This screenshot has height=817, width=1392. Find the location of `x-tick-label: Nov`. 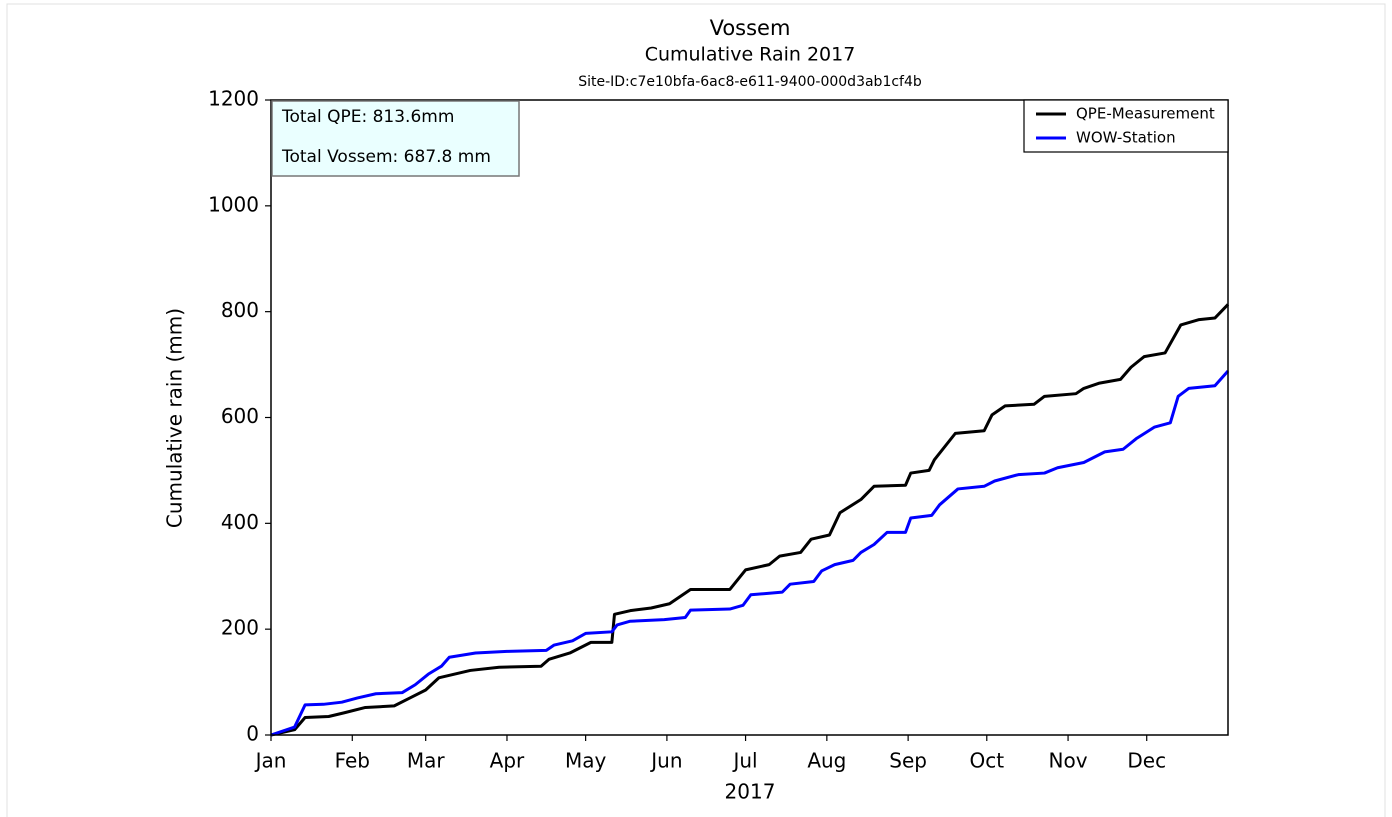

x-tick-label: Nov is located at coordinates (1068, 761).